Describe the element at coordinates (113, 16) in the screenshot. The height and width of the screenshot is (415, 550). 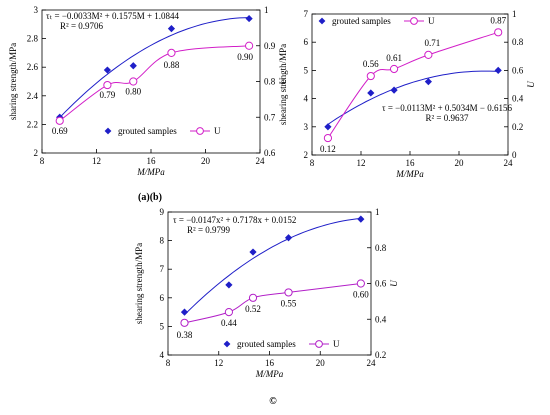
I see `fit-equation: τₜ = −0.0033M² + 0.1575M + 1.0844` at that location.